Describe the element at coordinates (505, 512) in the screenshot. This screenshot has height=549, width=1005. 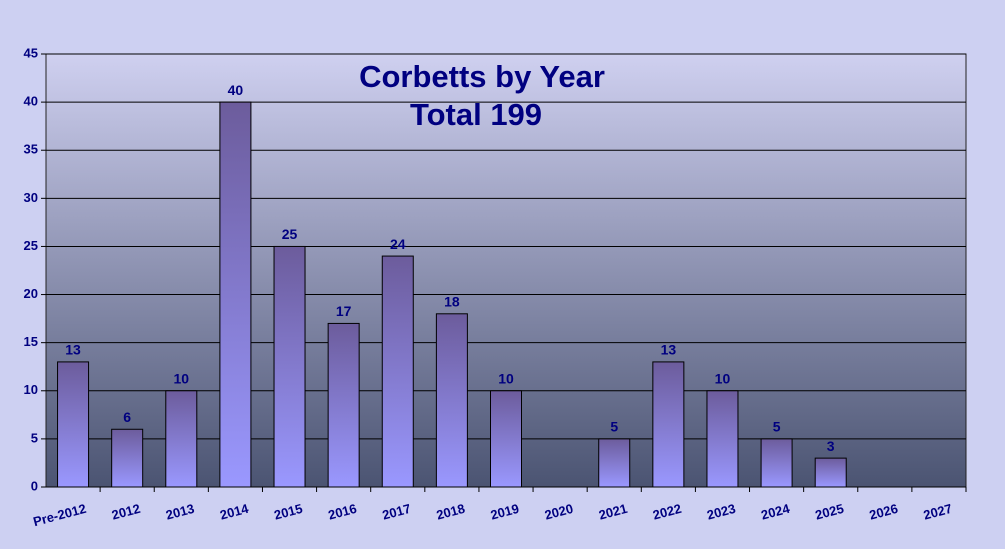
I see `x-tick-label: 2019` at that location.